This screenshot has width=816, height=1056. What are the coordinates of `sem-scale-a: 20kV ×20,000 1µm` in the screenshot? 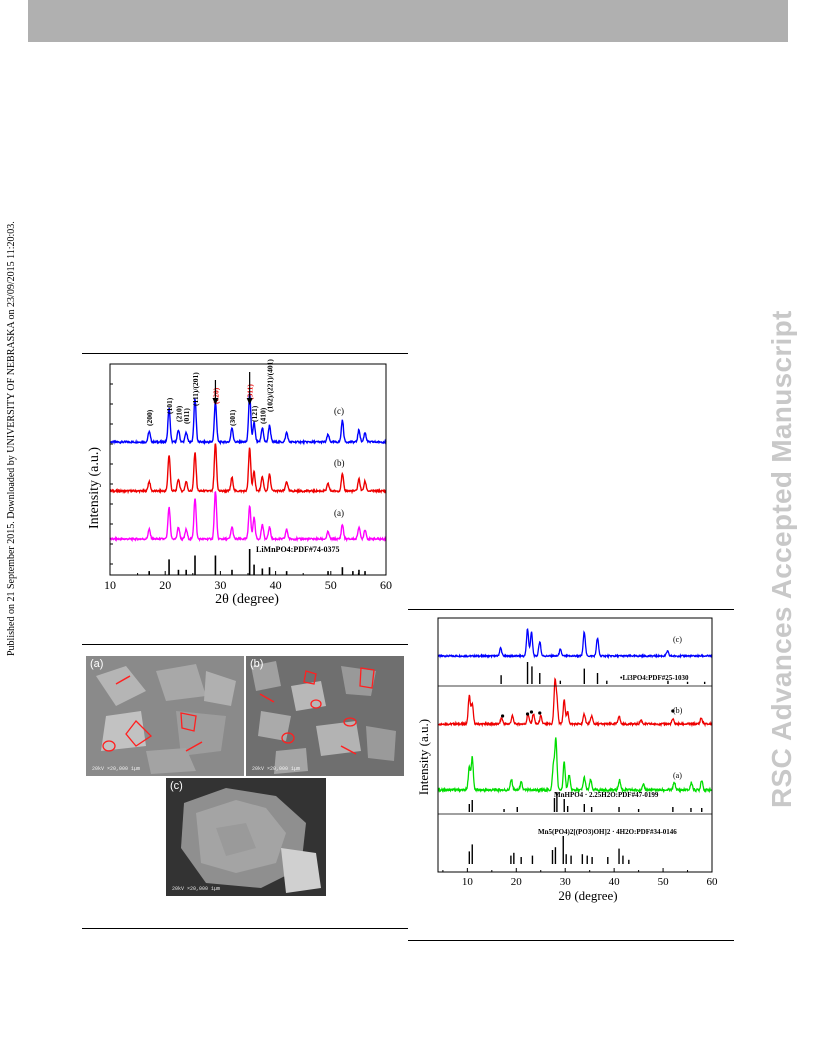 It's located at (116, 769).